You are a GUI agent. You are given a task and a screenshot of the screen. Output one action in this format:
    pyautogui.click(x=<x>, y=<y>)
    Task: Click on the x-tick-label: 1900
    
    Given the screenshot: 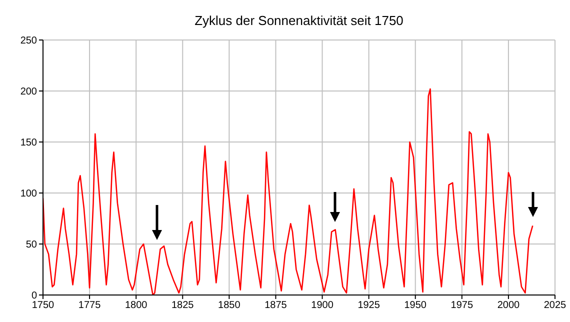 What is the action you would take?
    pyautogui.click(x=322, y=306)
    